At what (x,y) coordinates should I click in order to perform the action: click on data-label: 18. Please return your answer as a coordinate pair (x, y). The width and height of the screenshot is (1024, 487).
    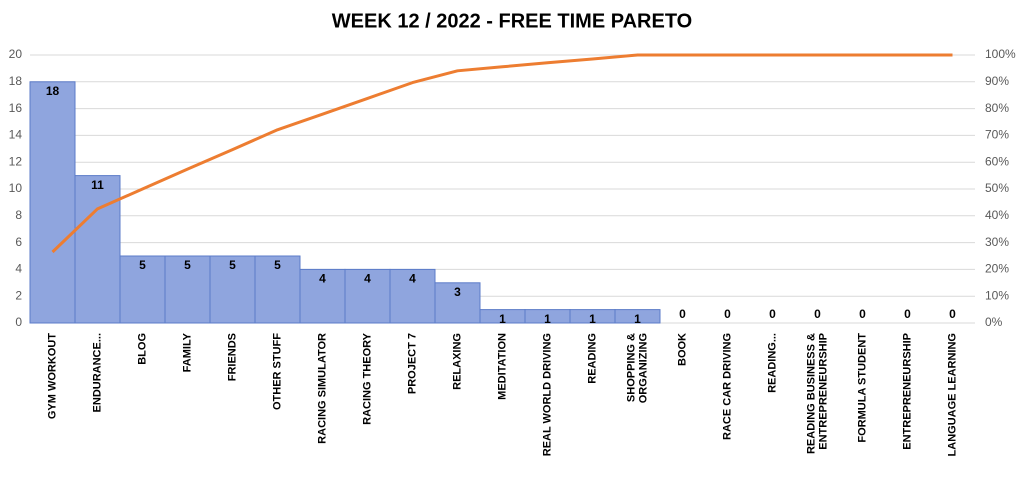
    Looking at the image, I should click on (53, 91).